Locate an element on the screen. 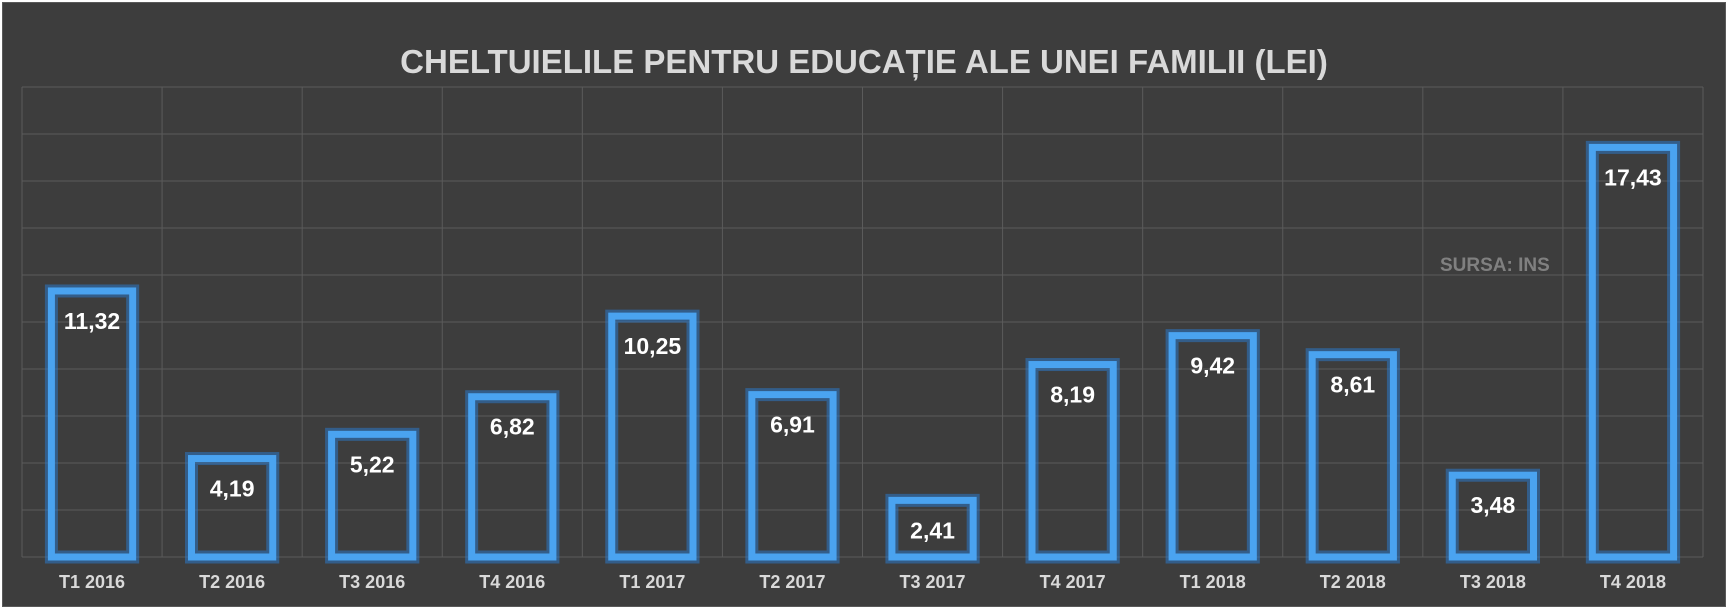 This screenshot has height=609, width=1728. category-label: T1 2018 is located at coordinates (1213, 582).